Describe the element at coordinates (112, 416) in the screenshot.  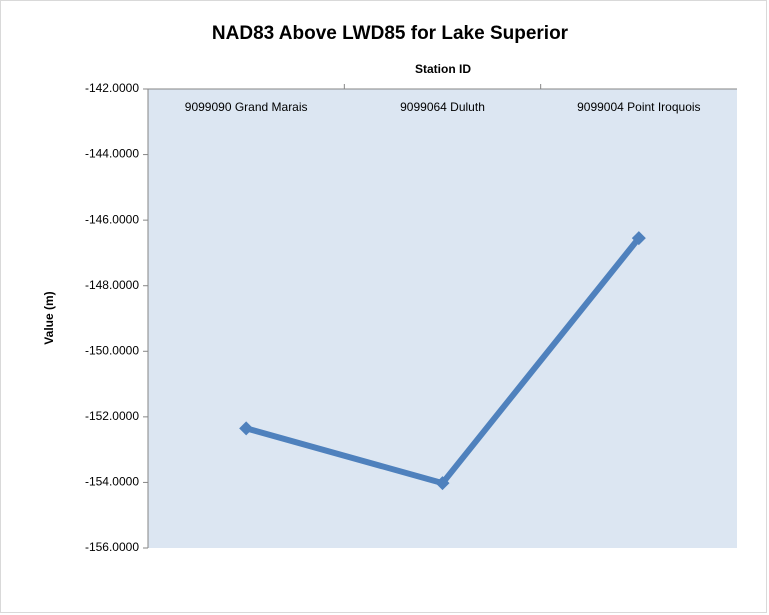
I see `y-tick-label: -152.0000` at that location.